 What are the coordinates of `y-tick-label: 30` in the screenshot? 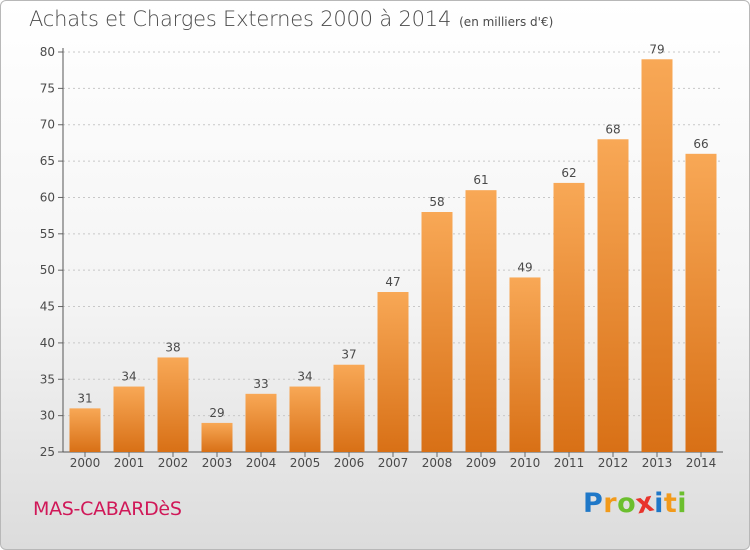 It's located at (47, 416).